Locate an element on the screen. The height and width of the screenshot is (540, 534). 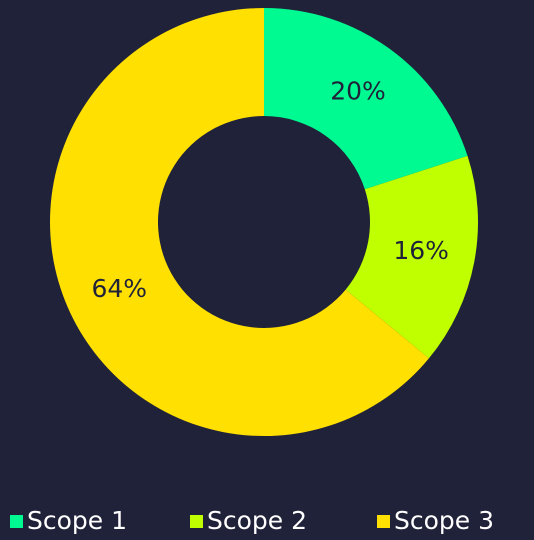
slice-label: 20% is located at coordinates (358, 91).